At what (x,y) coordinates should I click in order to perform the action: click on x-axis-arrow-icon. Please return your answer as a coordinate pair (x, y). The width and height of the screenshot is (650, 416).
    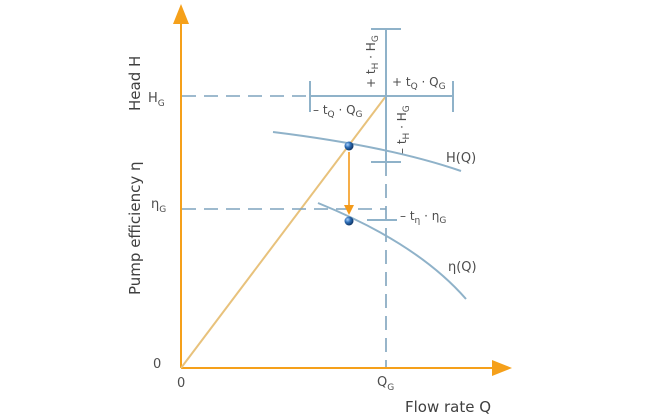
    Looking at the image, I should click on (502, 368).